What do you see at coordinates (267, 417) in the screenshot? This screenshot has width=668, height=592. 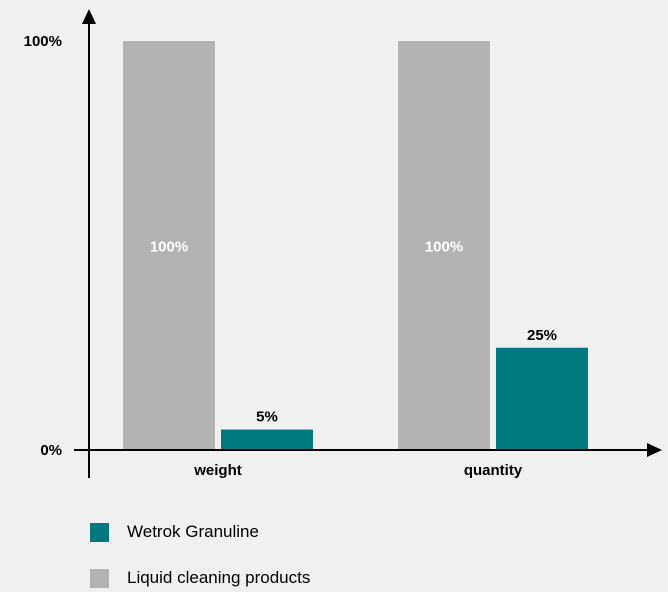 I see `data-label-wetrok-granuline-weight: 5%` at bounding box center [267, 417].